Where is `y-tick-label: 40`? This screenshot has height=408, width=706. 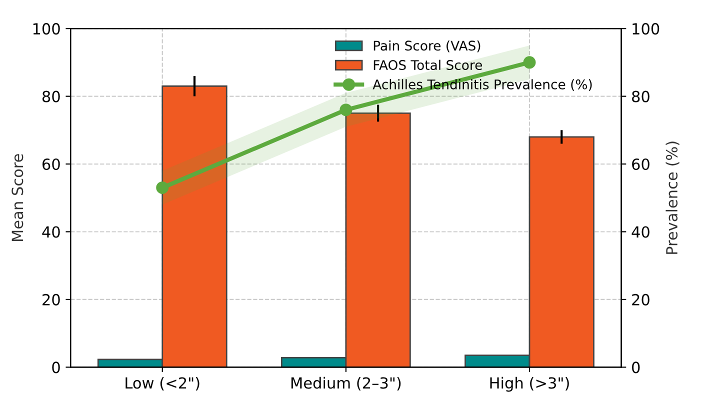
y-tick-label: 40 is located at coordinates (51, 232).